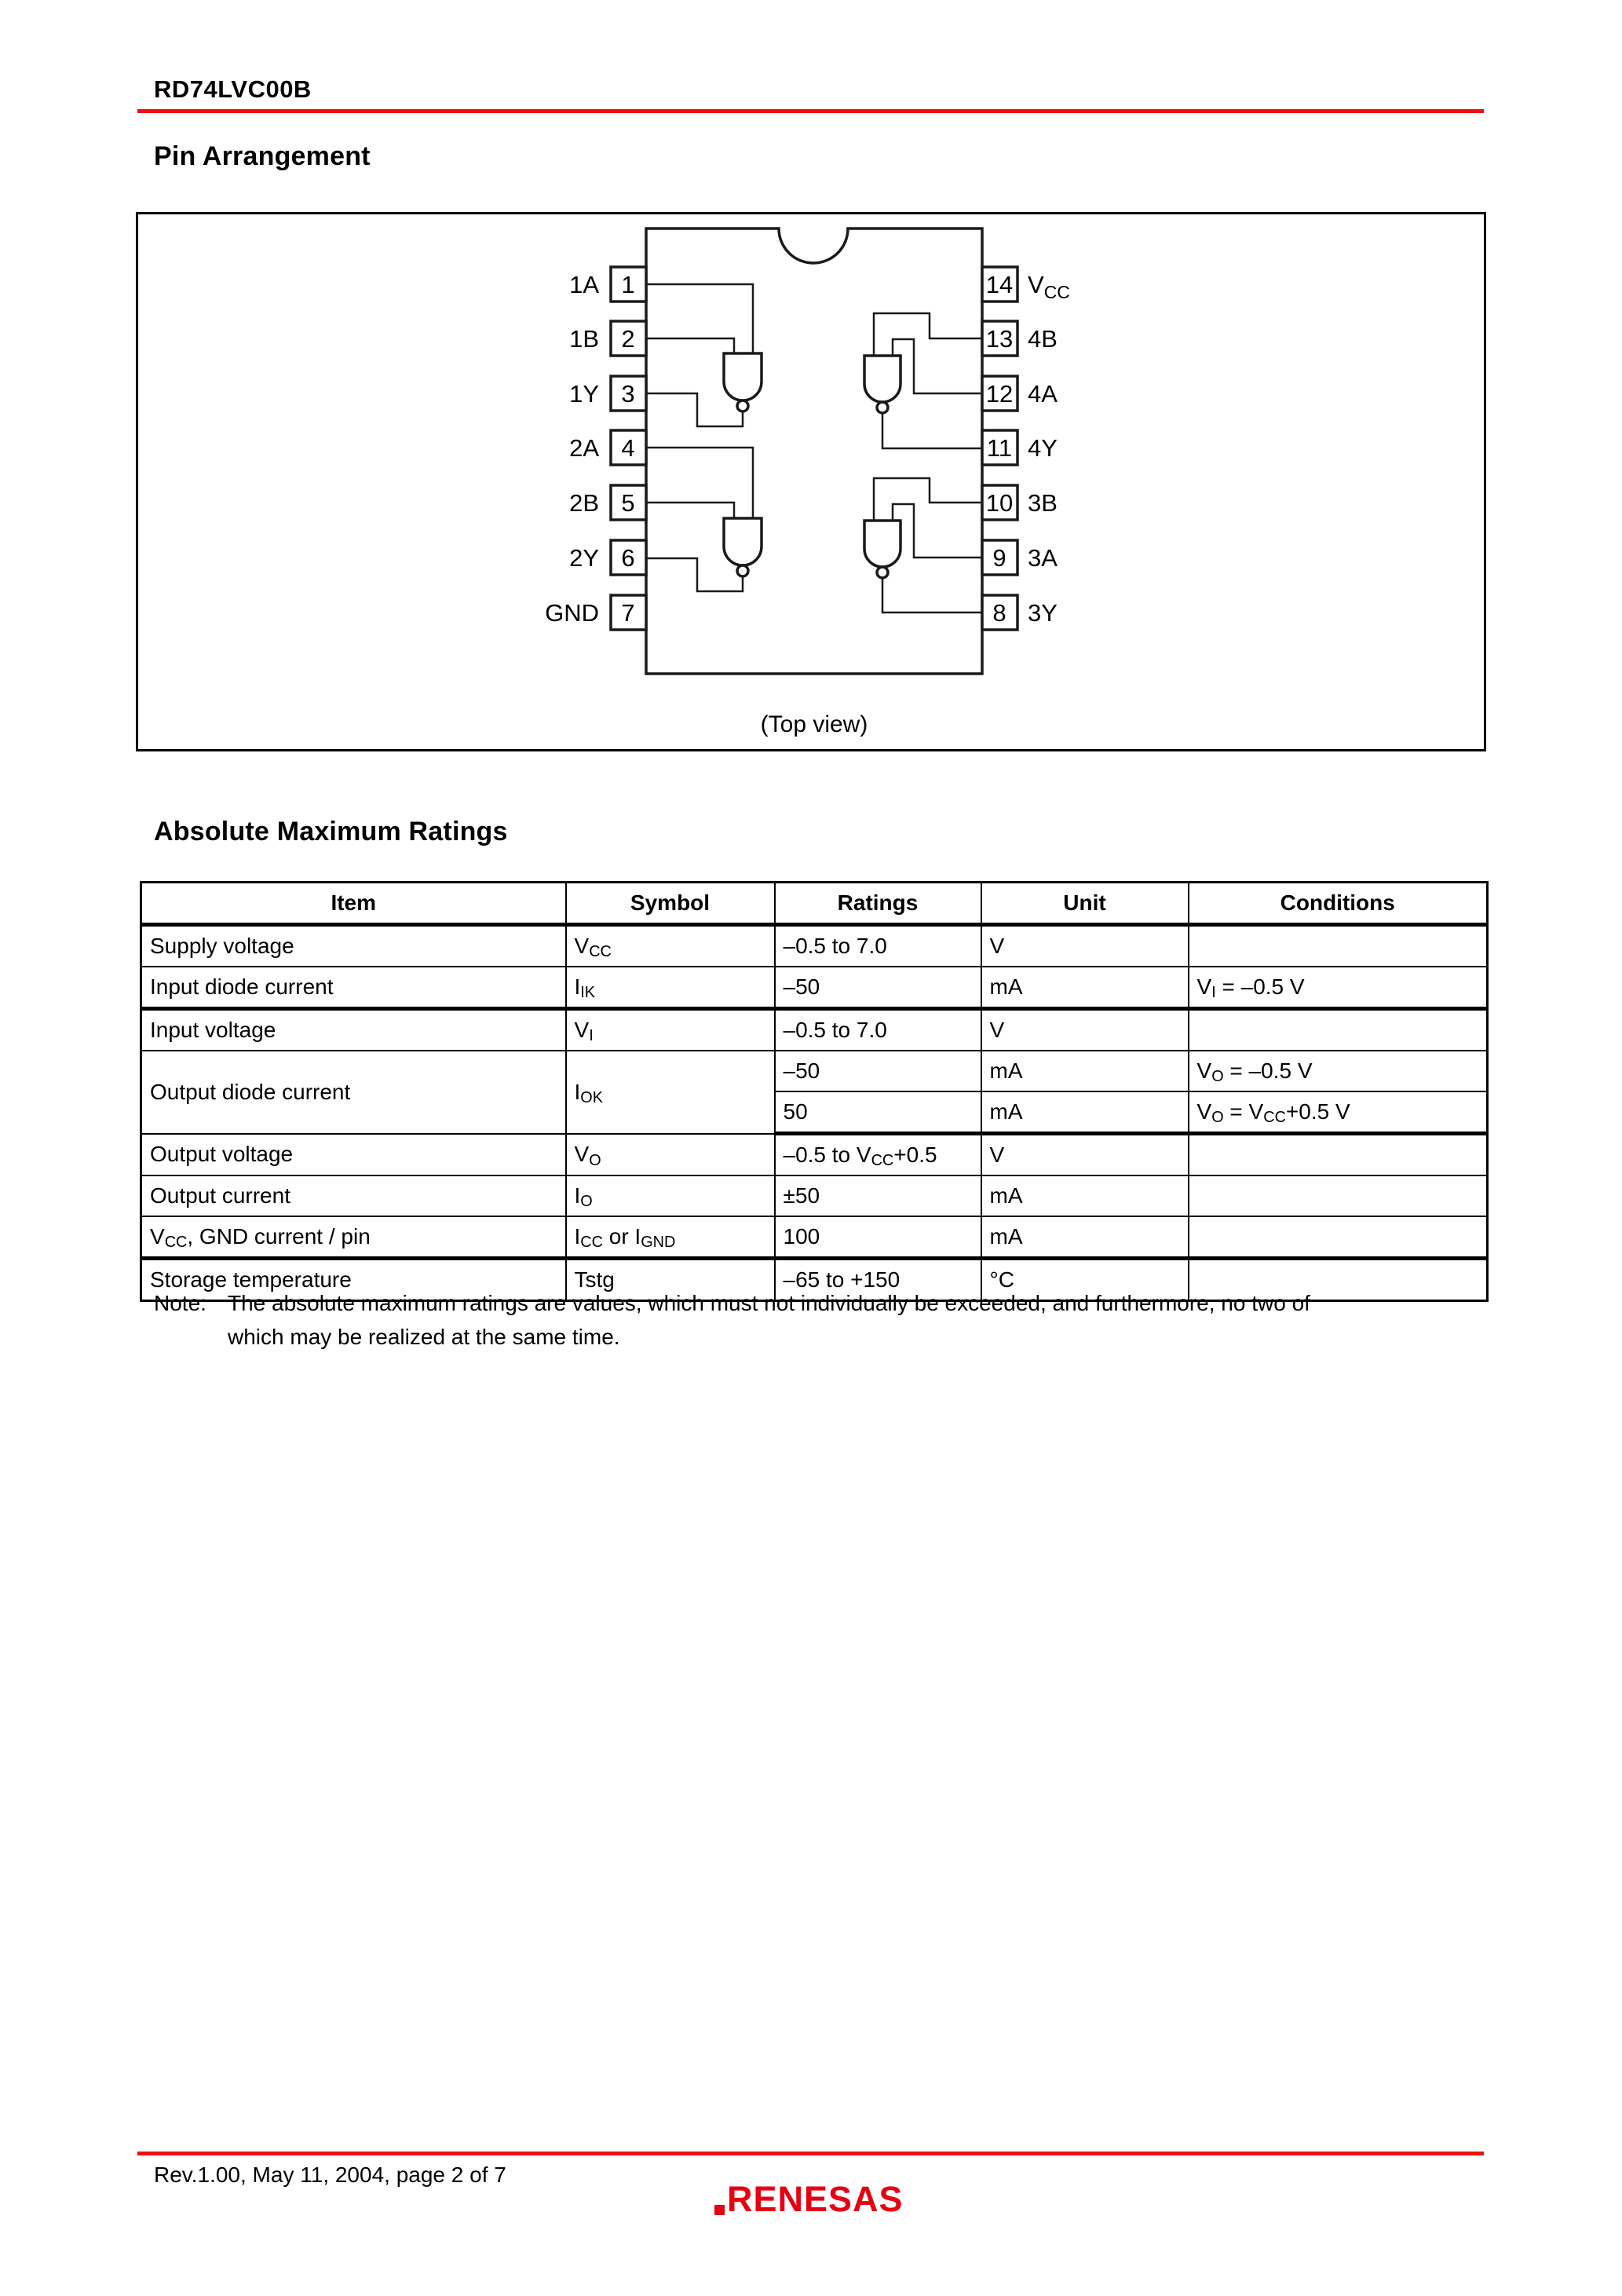  What do you see at coordinates (584, 284) in the screenshot?
I see `pin-label-1A: 1A` at bounding box center [584, 284].